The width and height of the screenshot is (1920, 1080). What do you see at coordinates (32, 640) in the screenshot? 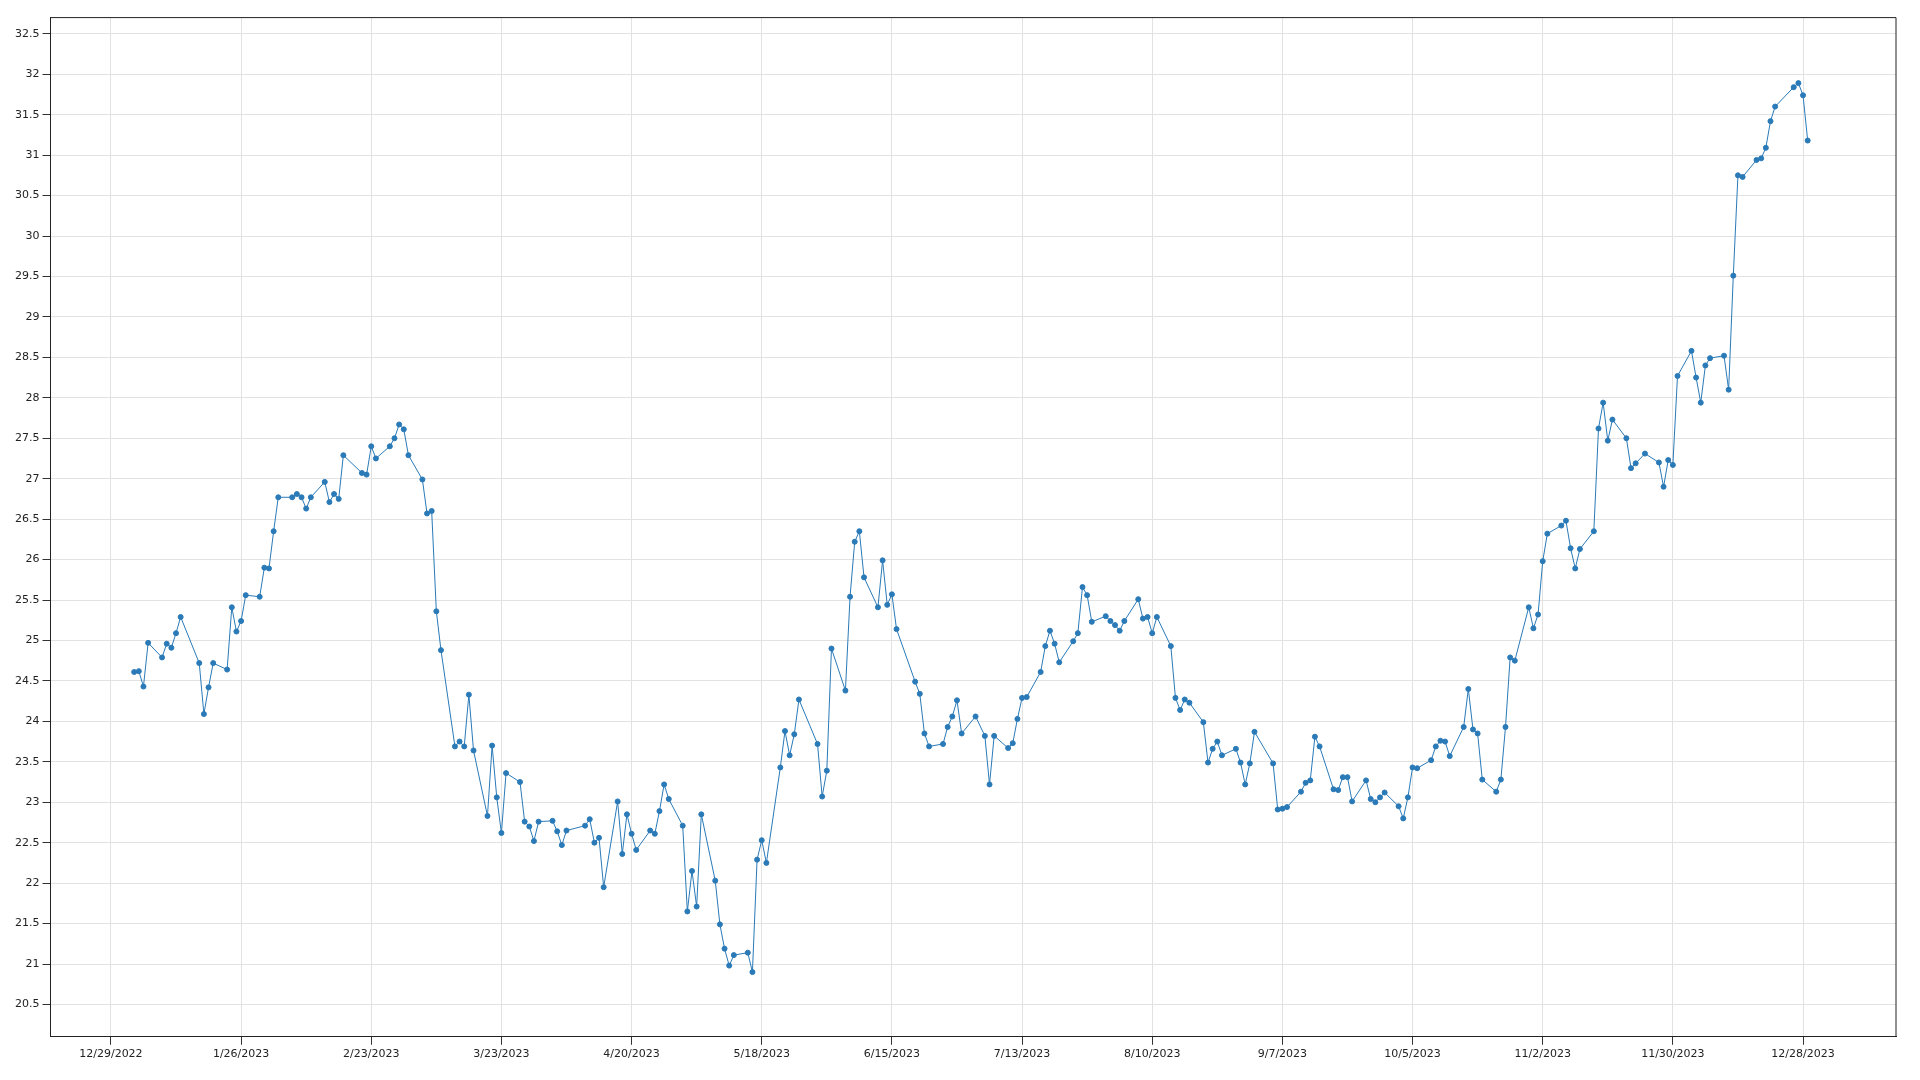
I see `y-tick-label: 25` at bounding box center [32, 640].